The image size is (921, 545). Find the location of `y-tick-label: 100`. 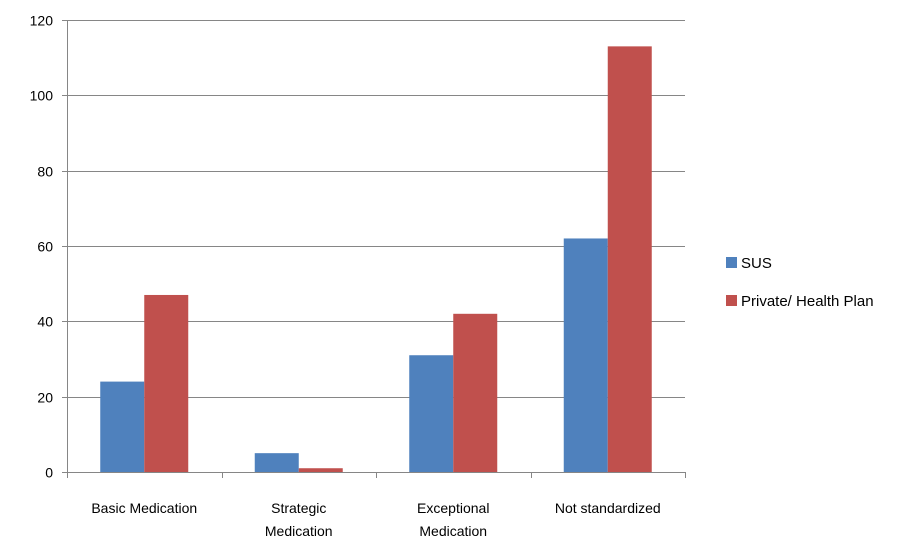

y-tick-label: 100 is located at coordinates (42, 96).